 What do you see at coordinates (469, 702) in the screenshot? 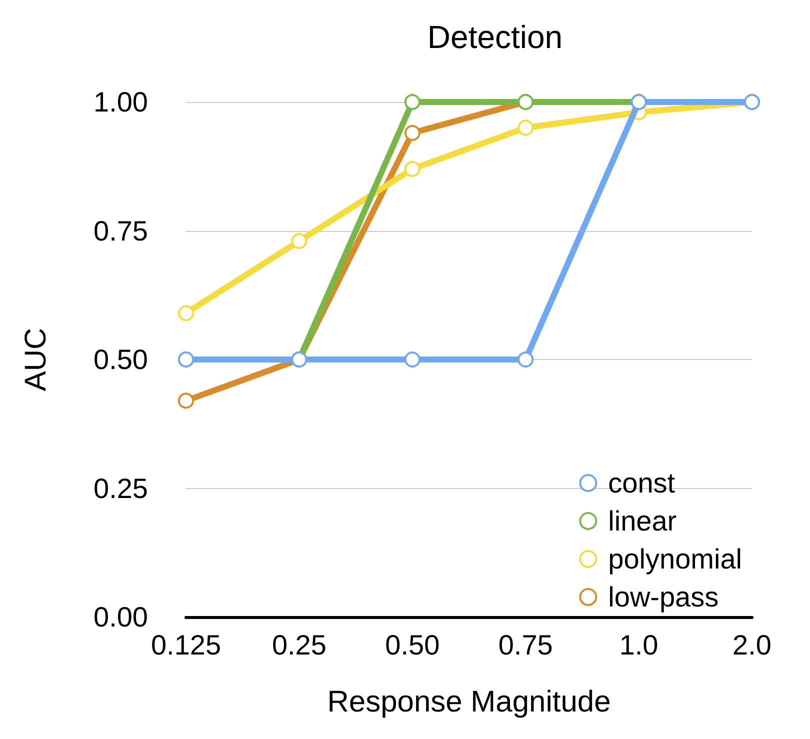
I see `x-axis-title: Response Magnitude` at bounding box center [469, 702].